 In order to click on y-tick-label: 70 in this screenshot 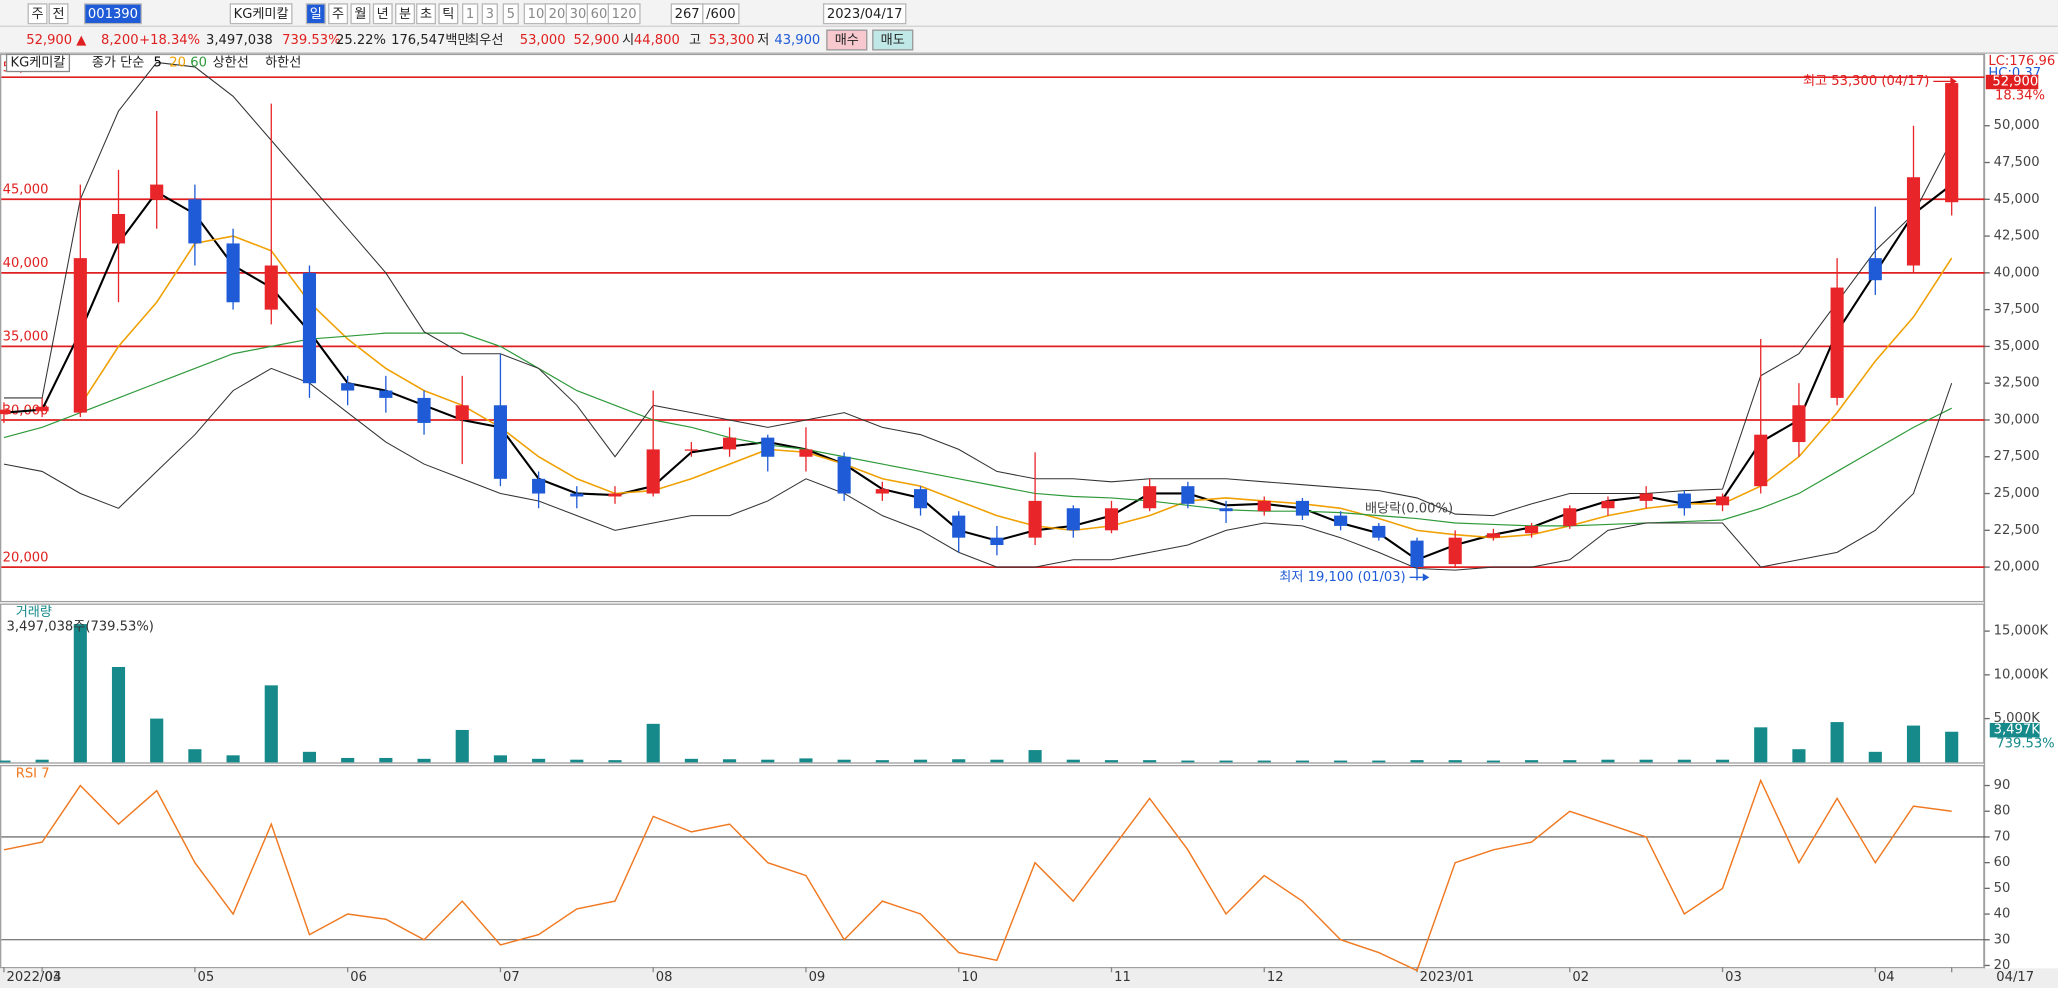, I will do `click(2002, 836)`.